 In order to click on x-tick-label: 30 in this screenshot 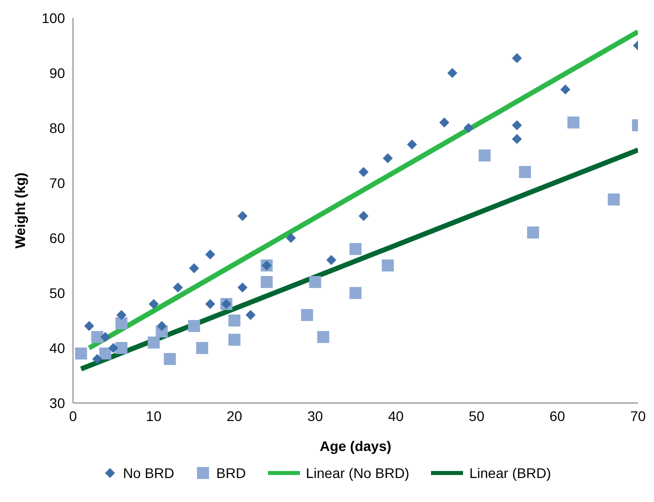, I will do `click(315, 416)`.